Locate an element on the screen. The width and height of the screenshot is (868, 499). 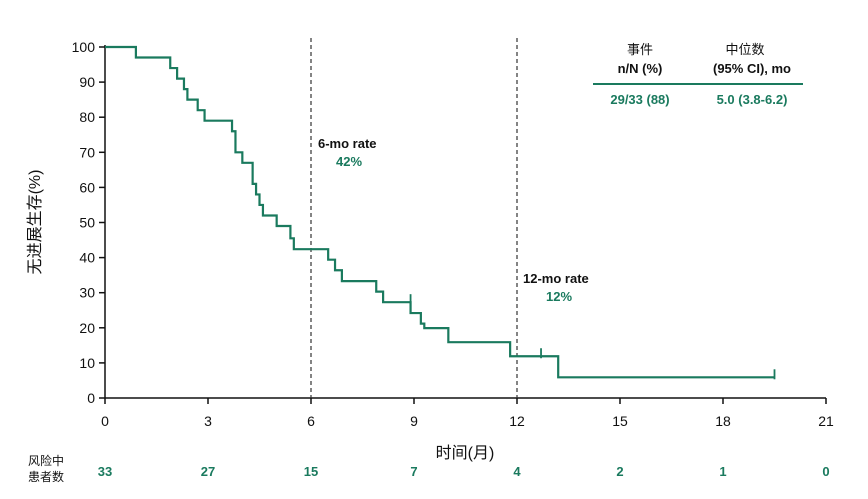
ref-value-6mo: 42% is located at coordinates (349, 161).